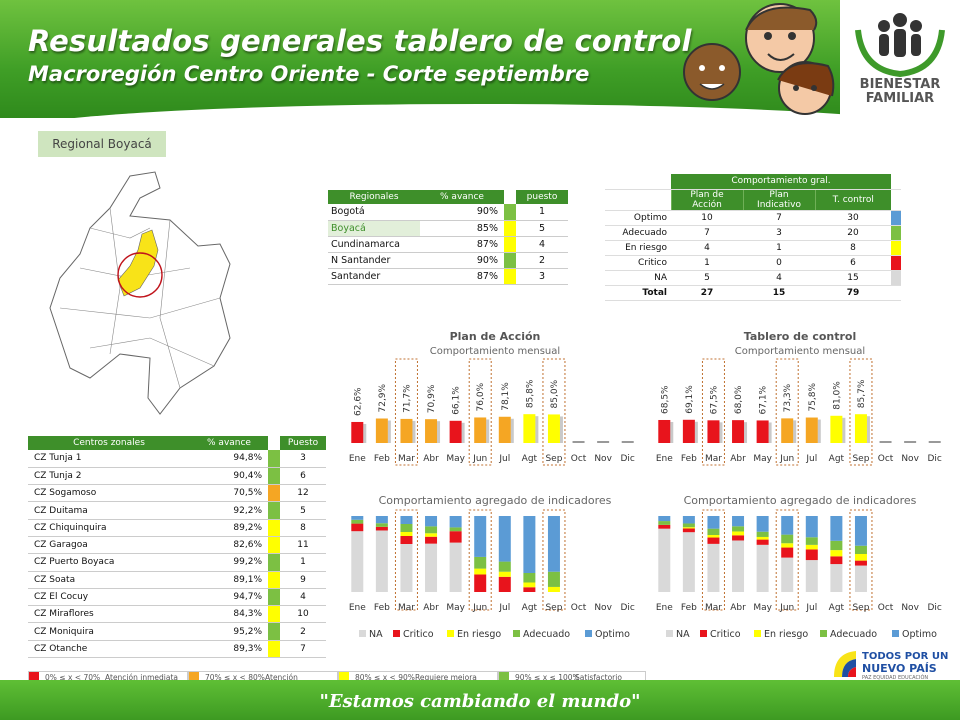 The height and width of the screenshot is (720, 960). Describe the element at coordinates (800, 351) in the screenshot. I see `chart-sub-tablero: Comportamiento mensual` at that location.